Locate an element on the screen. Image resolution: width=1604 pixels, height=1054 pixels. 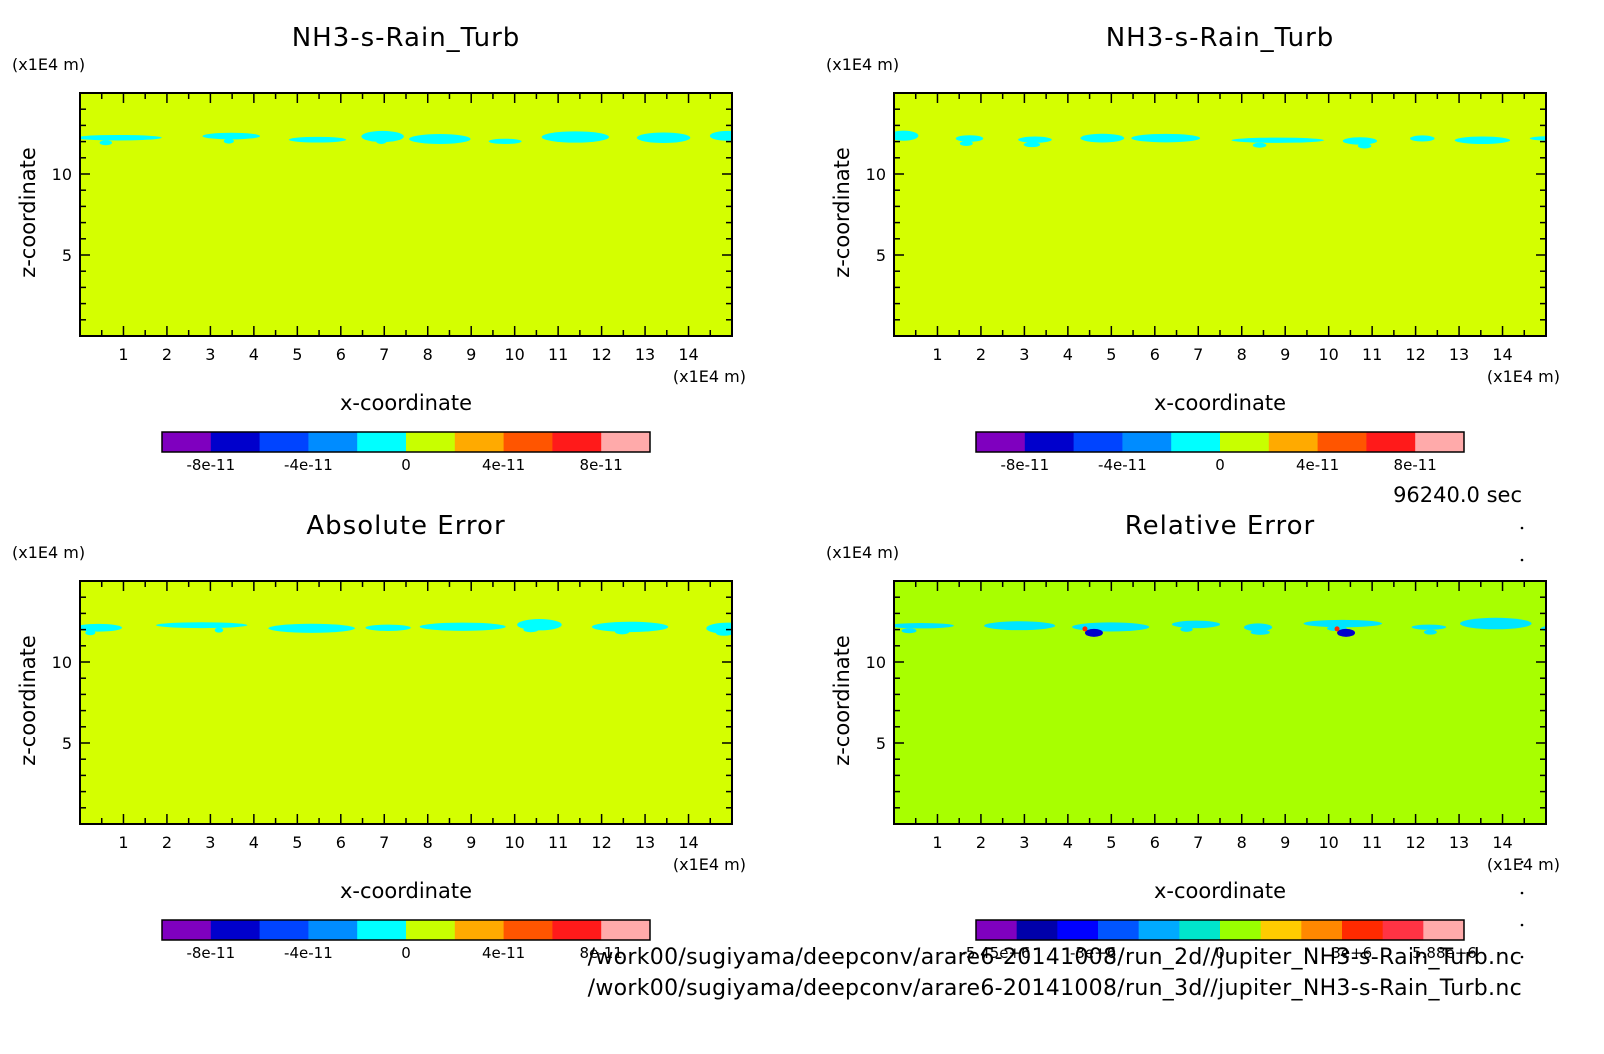
x-tick-label: 11 is located at coordinates (558, 842).